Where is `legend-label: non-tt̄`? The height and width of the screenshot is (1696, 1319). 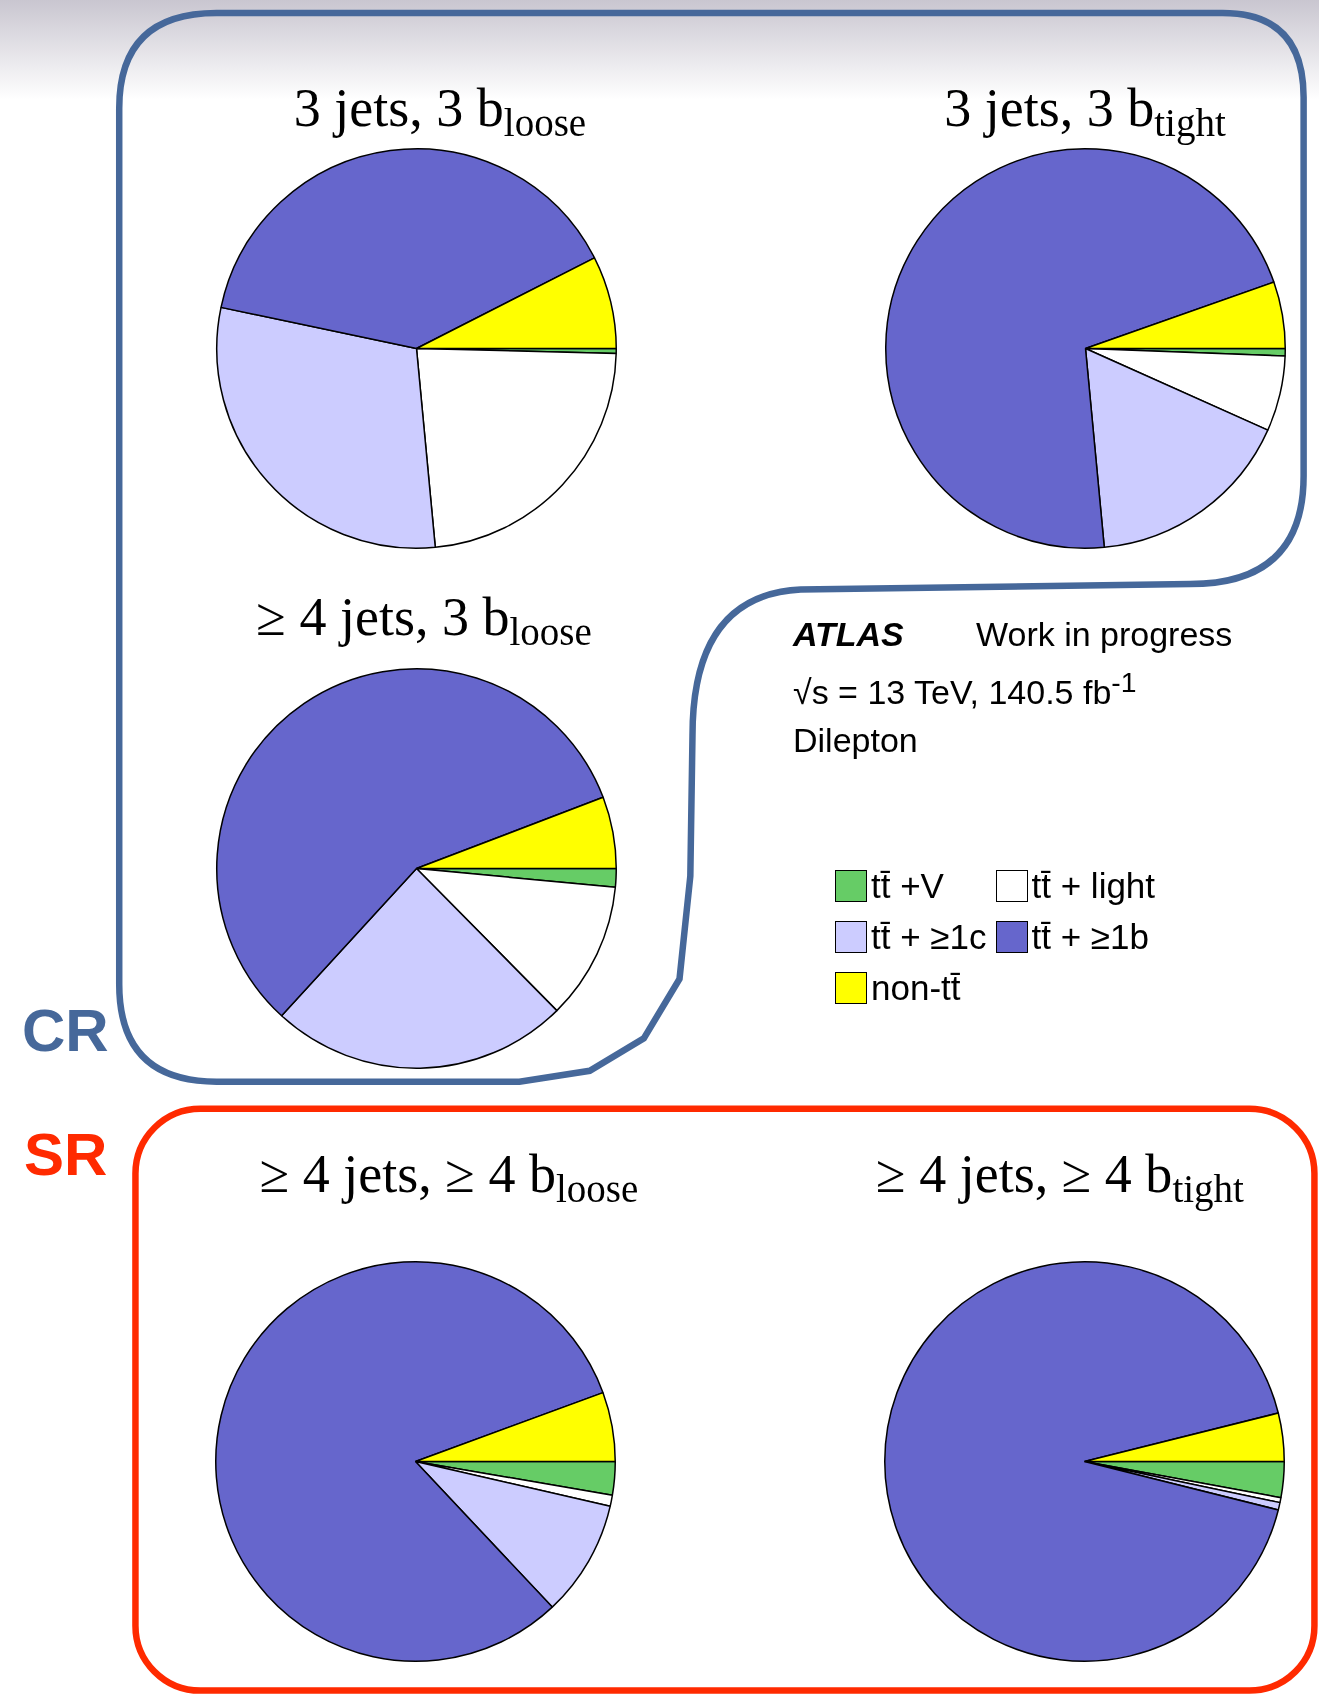
legend-label: non-tt̄ is located at coordinates (916, 988).